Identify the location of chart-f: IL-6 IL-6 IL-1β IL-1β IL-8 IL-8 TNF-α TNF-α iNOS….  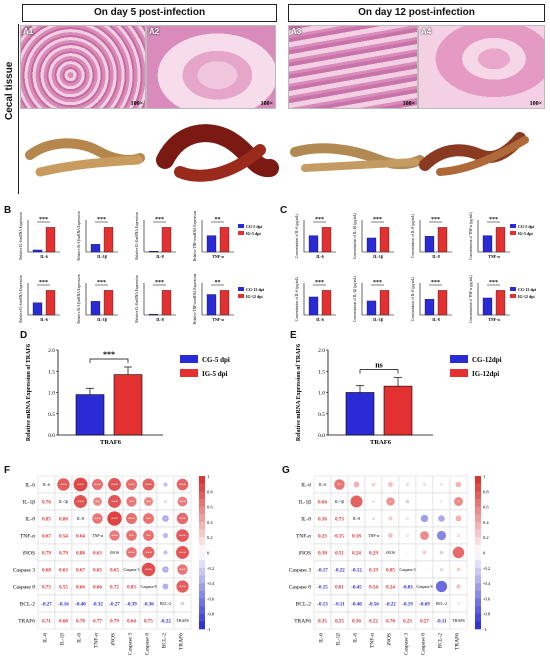
(114, 564).